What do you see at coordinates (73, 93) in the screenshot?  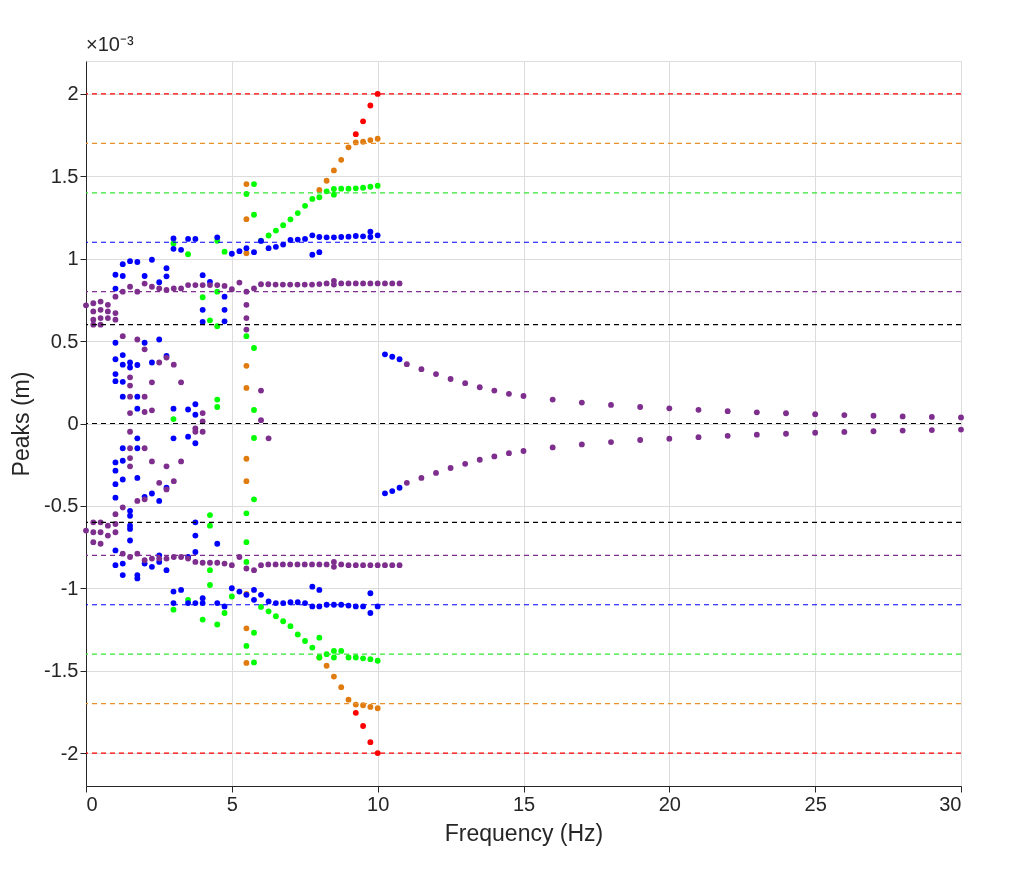 I see `y-tick-label: 2` at bounding box center [73, 93].